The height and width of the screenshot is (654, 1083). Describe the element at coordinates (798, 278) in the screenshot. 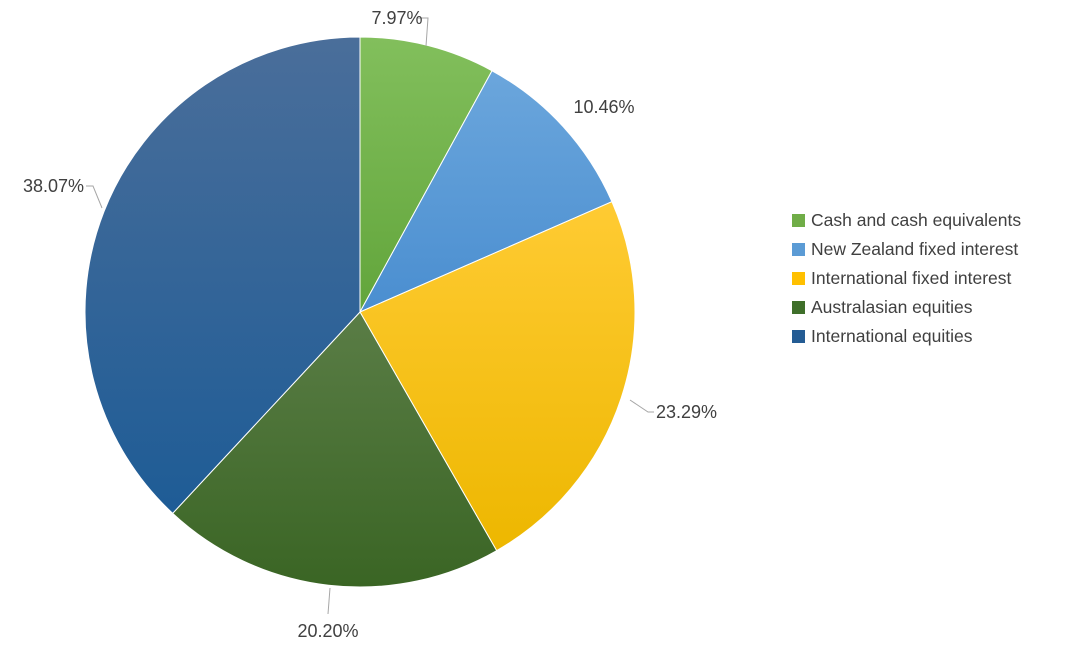

I see `legend-swatch-intl-fixed-interest` at that location.